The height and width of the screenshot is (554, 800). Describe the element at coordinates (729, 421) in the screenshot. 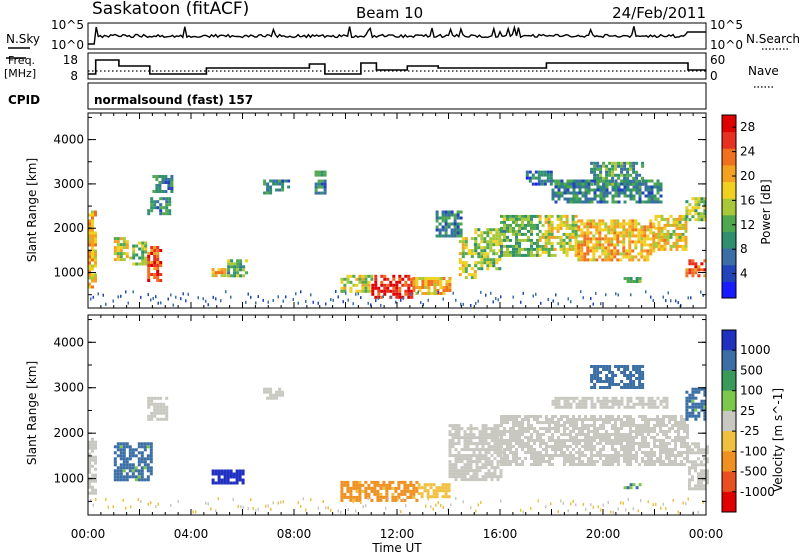

I see `velocity-colorbar-swatch` at that location.